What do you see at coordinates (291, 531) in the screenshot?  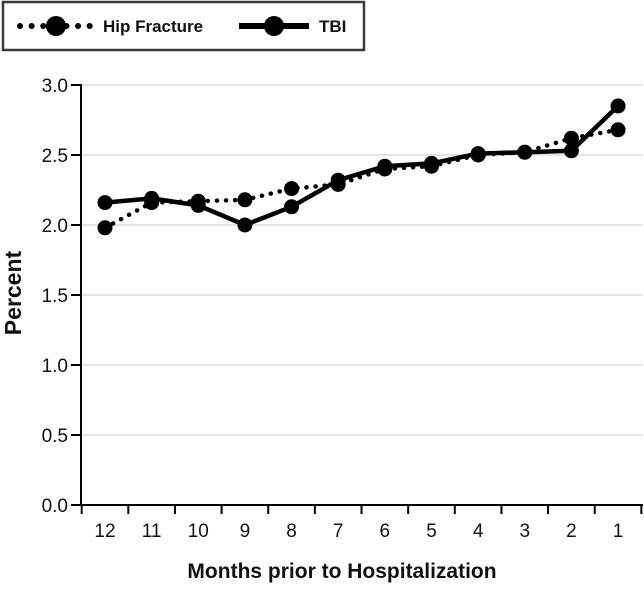 I see `x-tick-label-8: 8` at bounding box center [291, 531].